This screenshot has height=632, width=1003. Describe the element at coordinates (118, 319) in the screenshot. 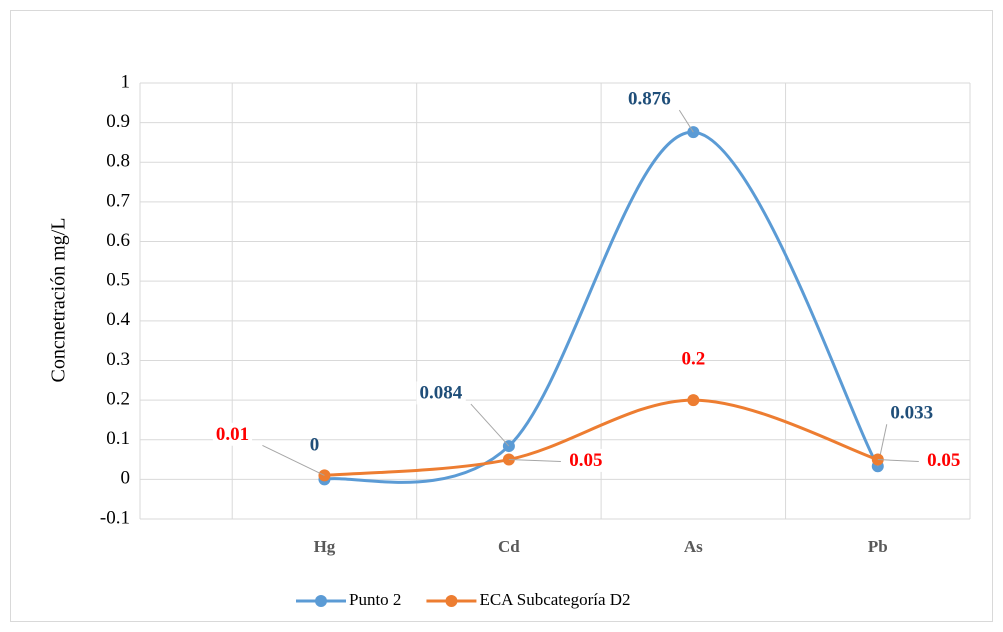

I see `y-tick-label: 0.4` at that location.